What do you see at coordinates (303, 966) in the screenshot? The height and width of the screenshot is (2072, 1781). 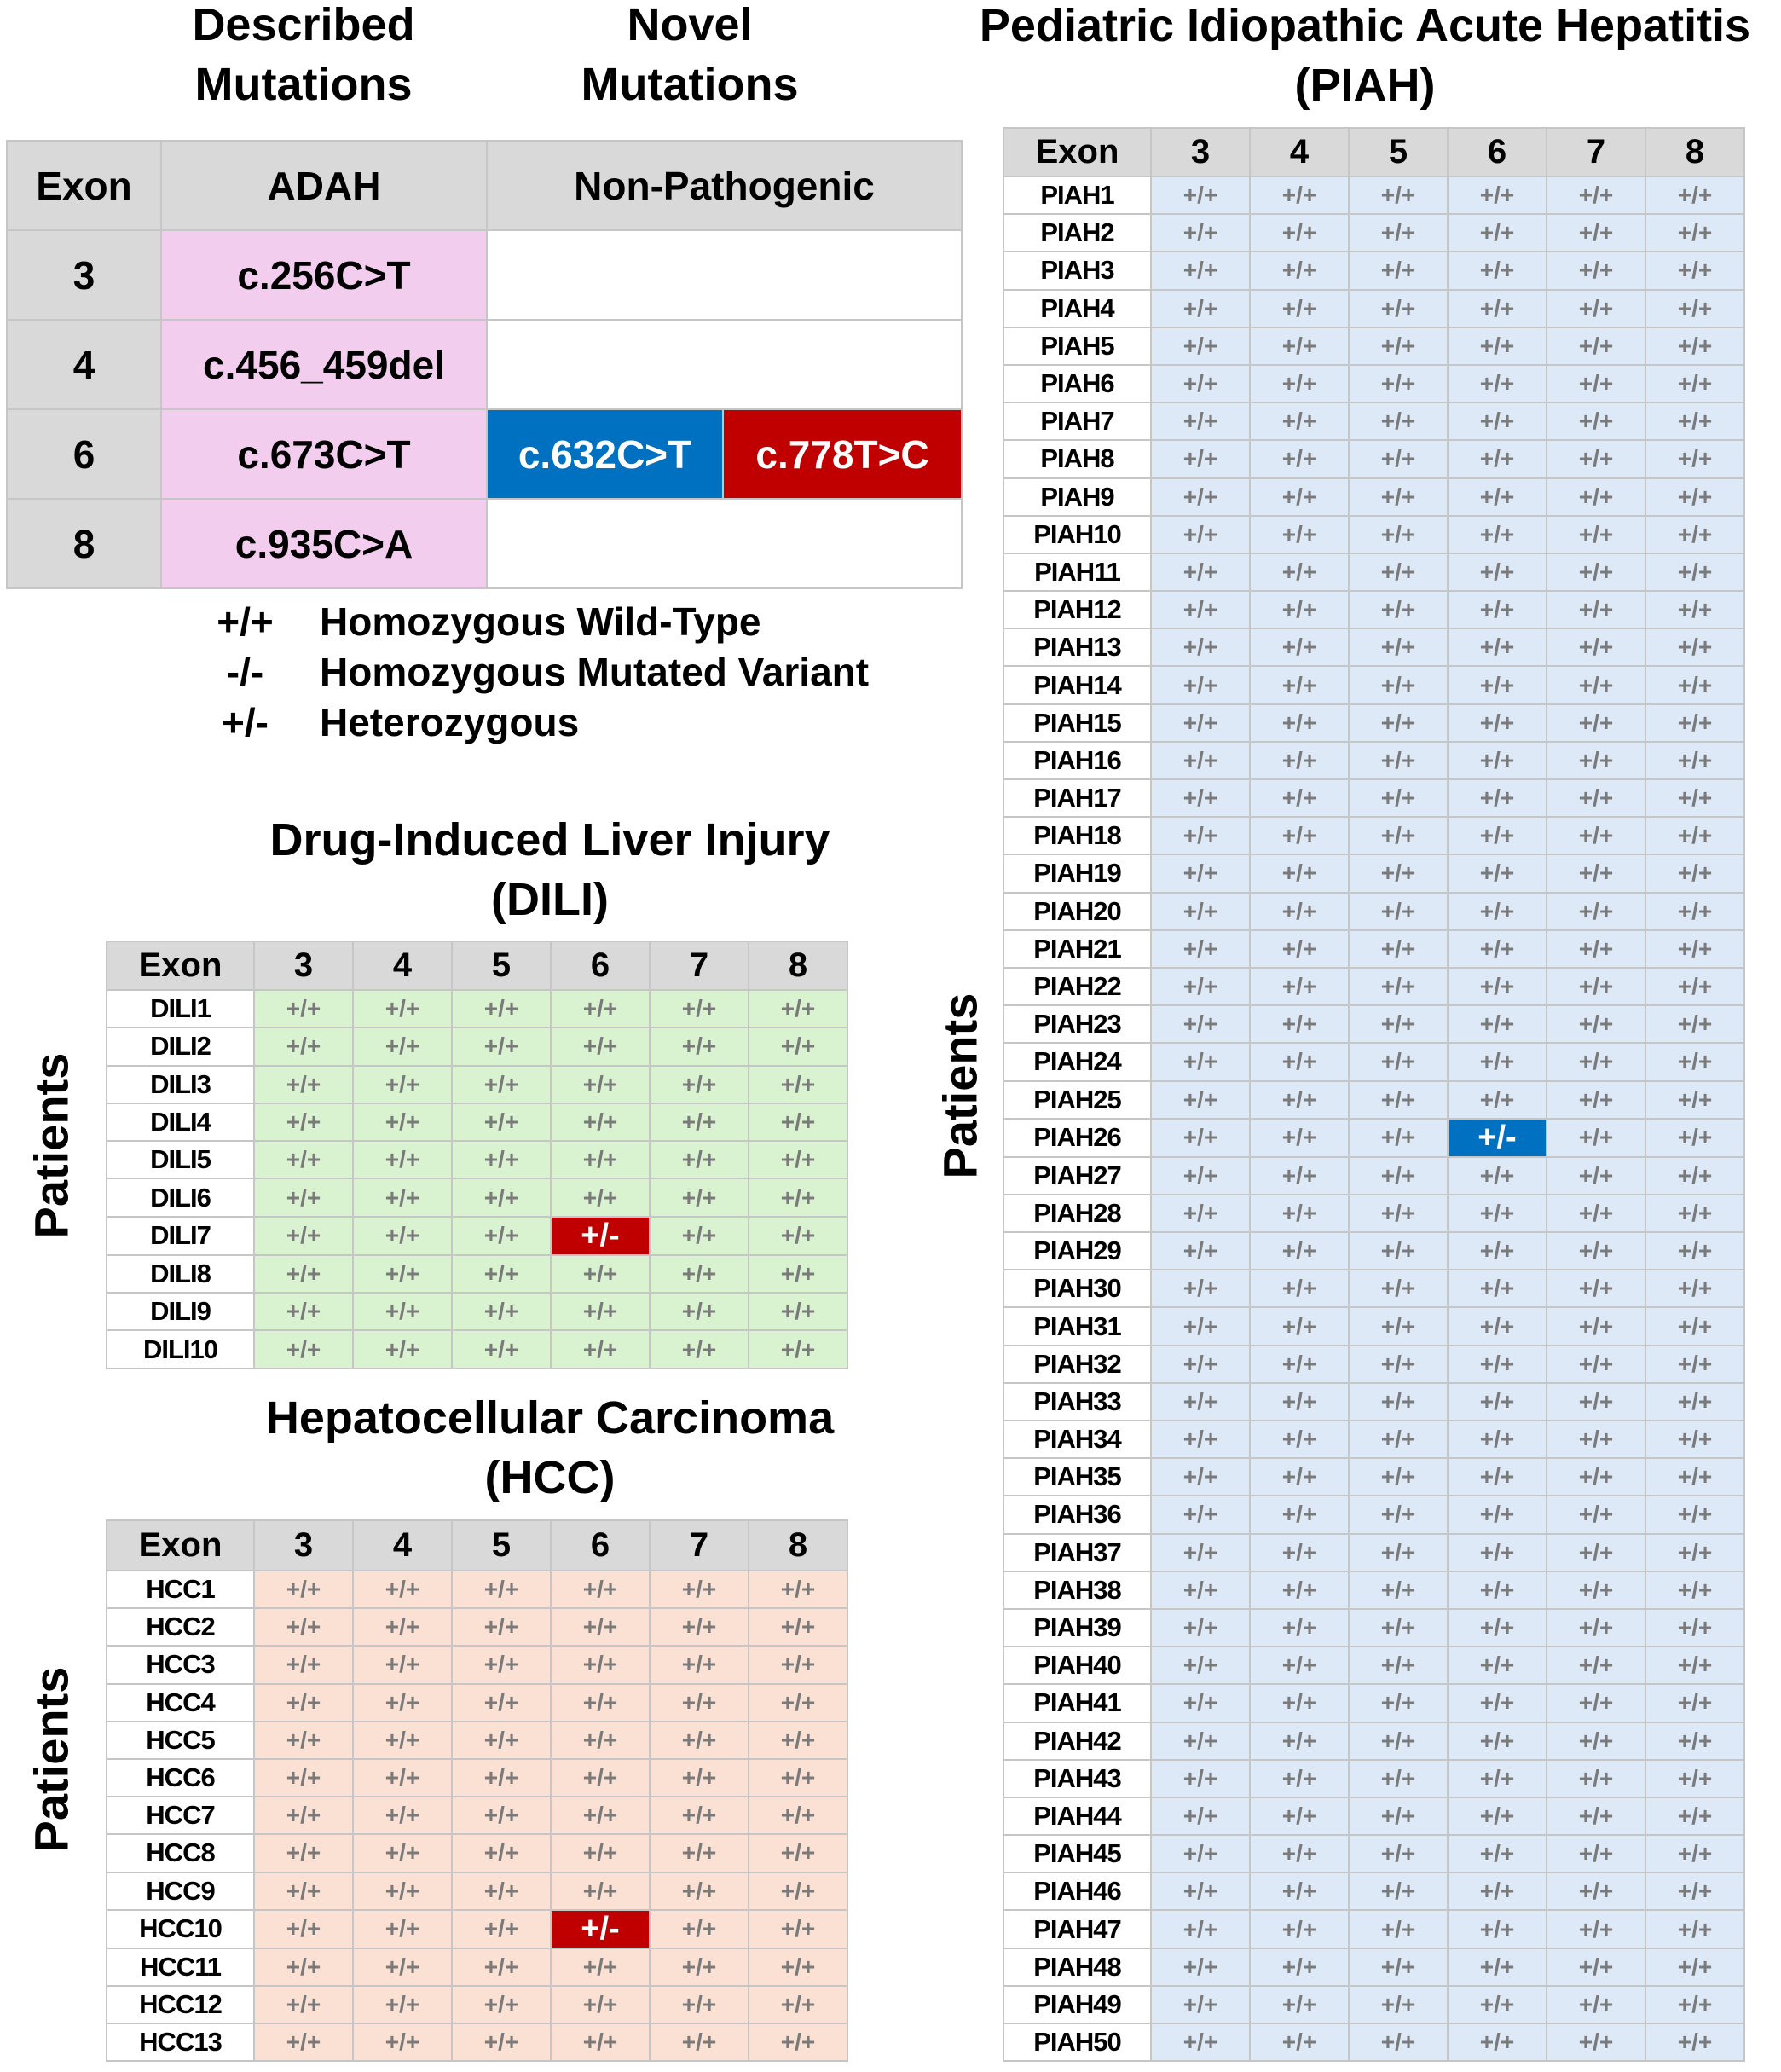 I see `exon-column-header: 3` at bounding box center [303, 966].